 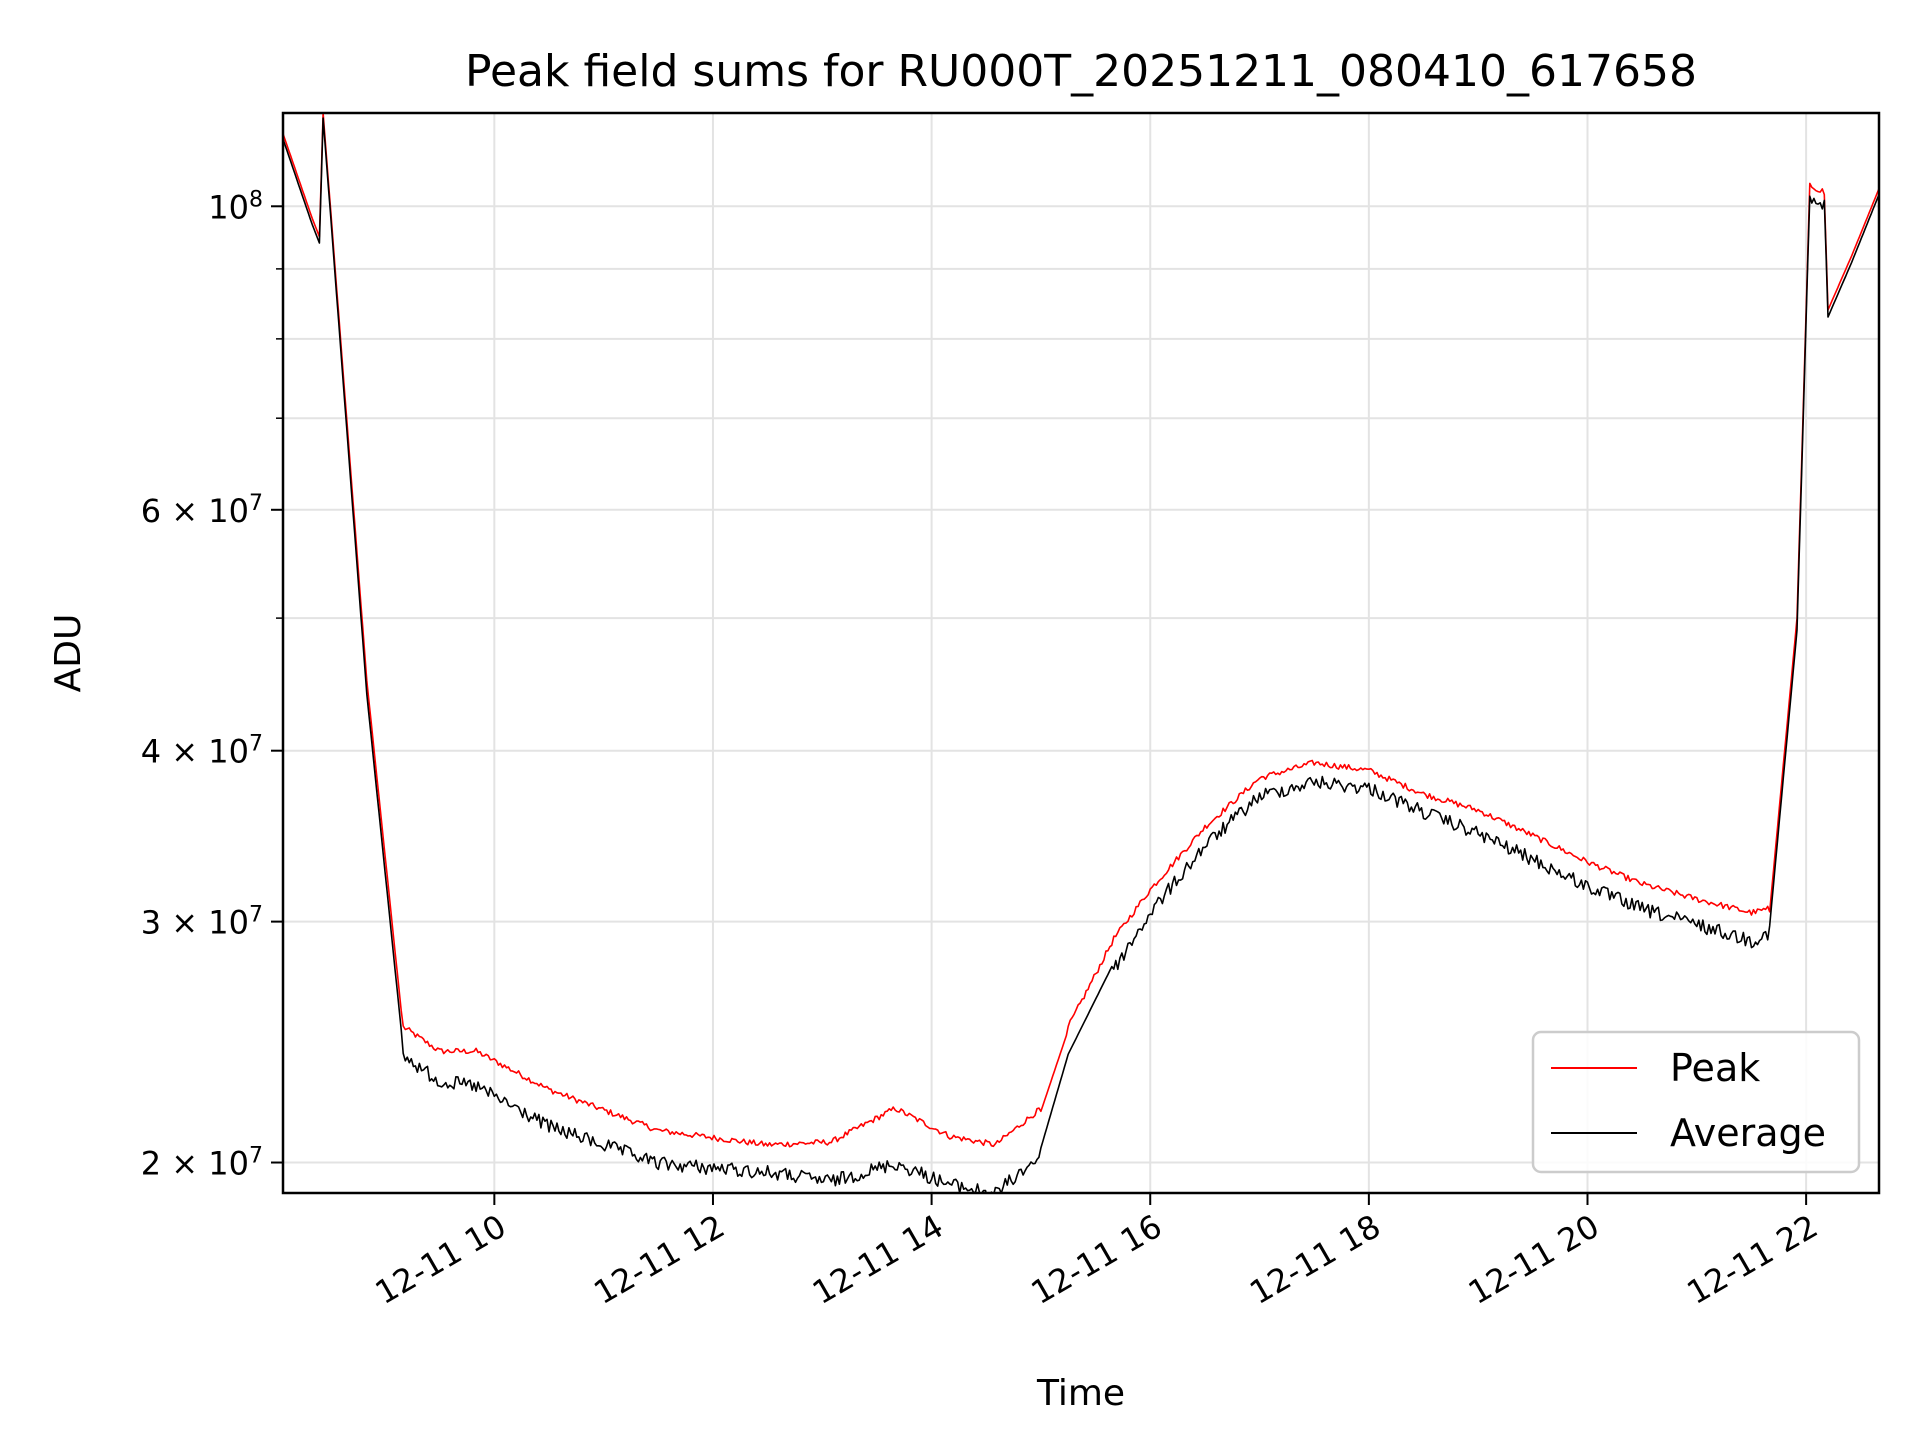 I want to click on y-tick-label: 2 × 107, so click(x=202, y=1163).